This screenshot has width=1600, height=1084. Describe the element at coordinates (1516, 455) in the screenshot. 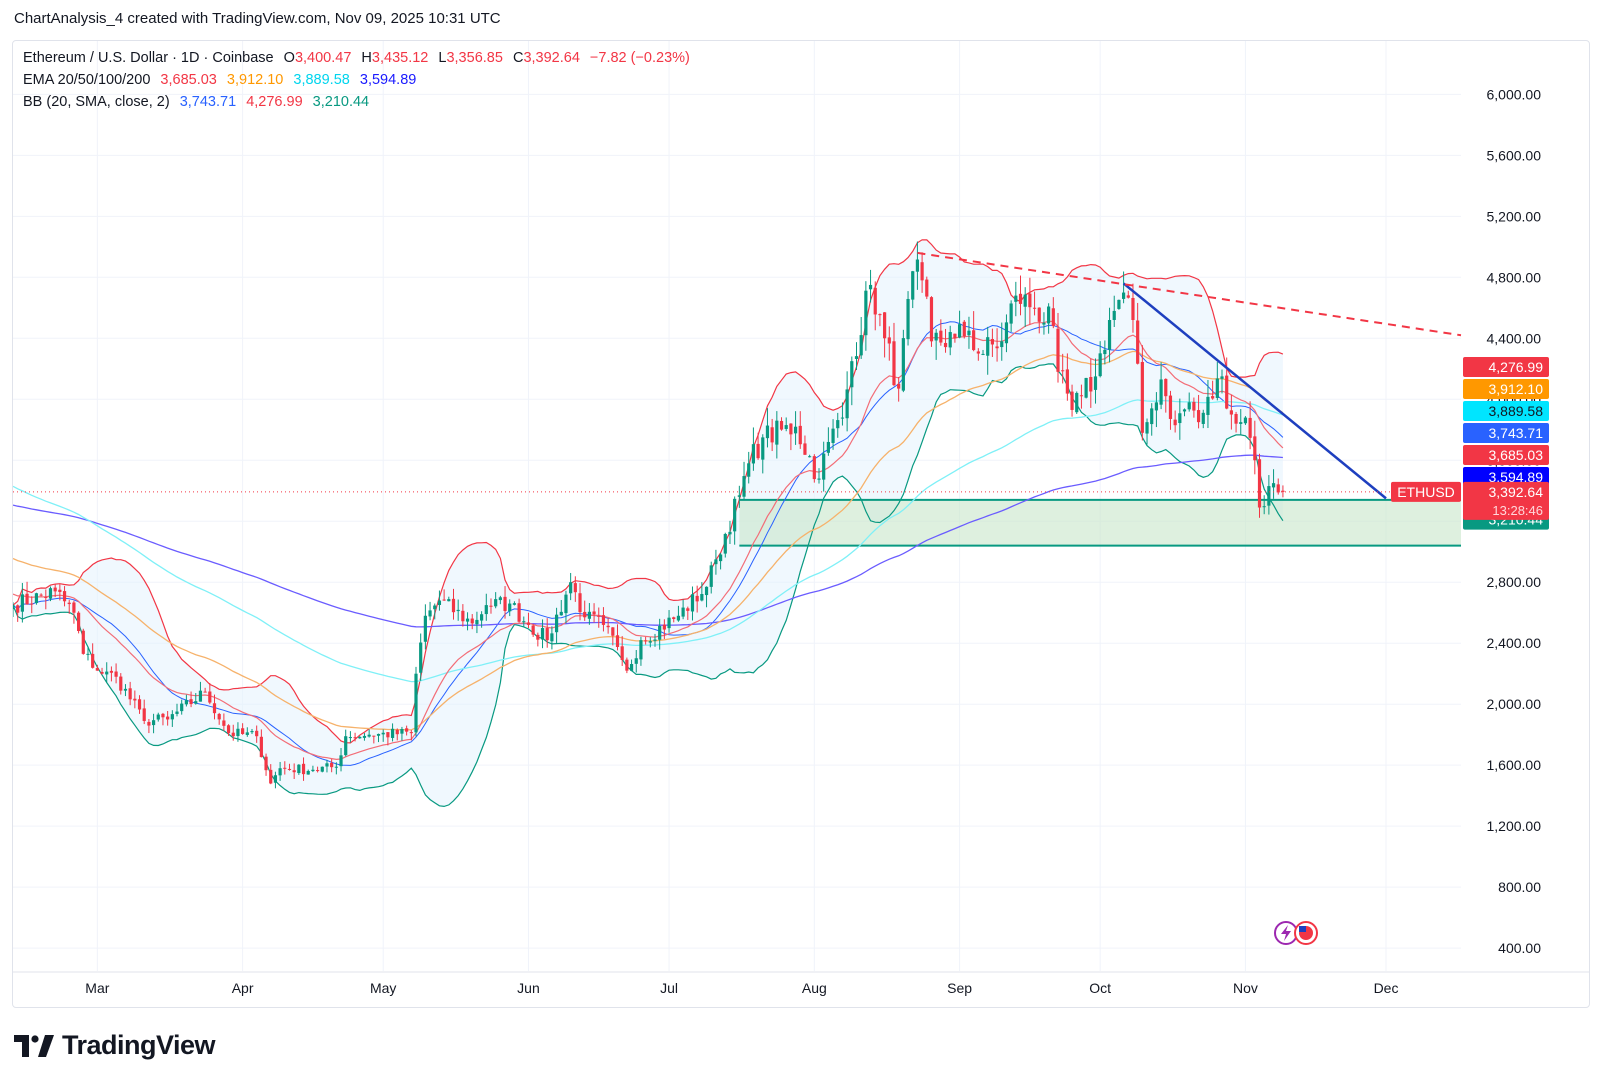

I see `price-badge-label: 3,685.03` at that location.